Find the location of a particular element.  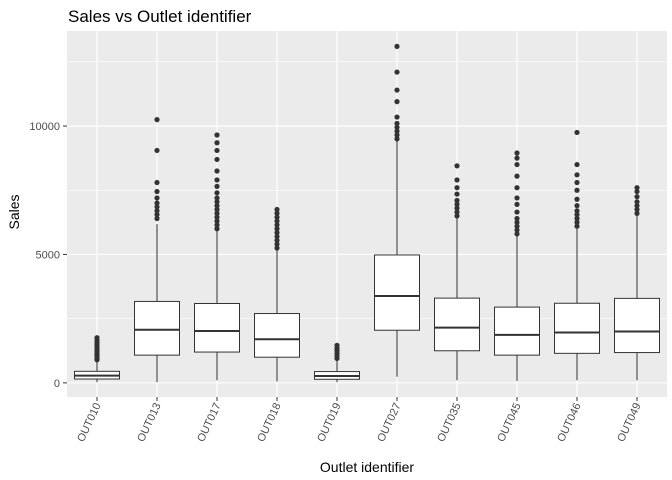

x-axis-title: Outlet identifier is located at coordinates (367, 467).